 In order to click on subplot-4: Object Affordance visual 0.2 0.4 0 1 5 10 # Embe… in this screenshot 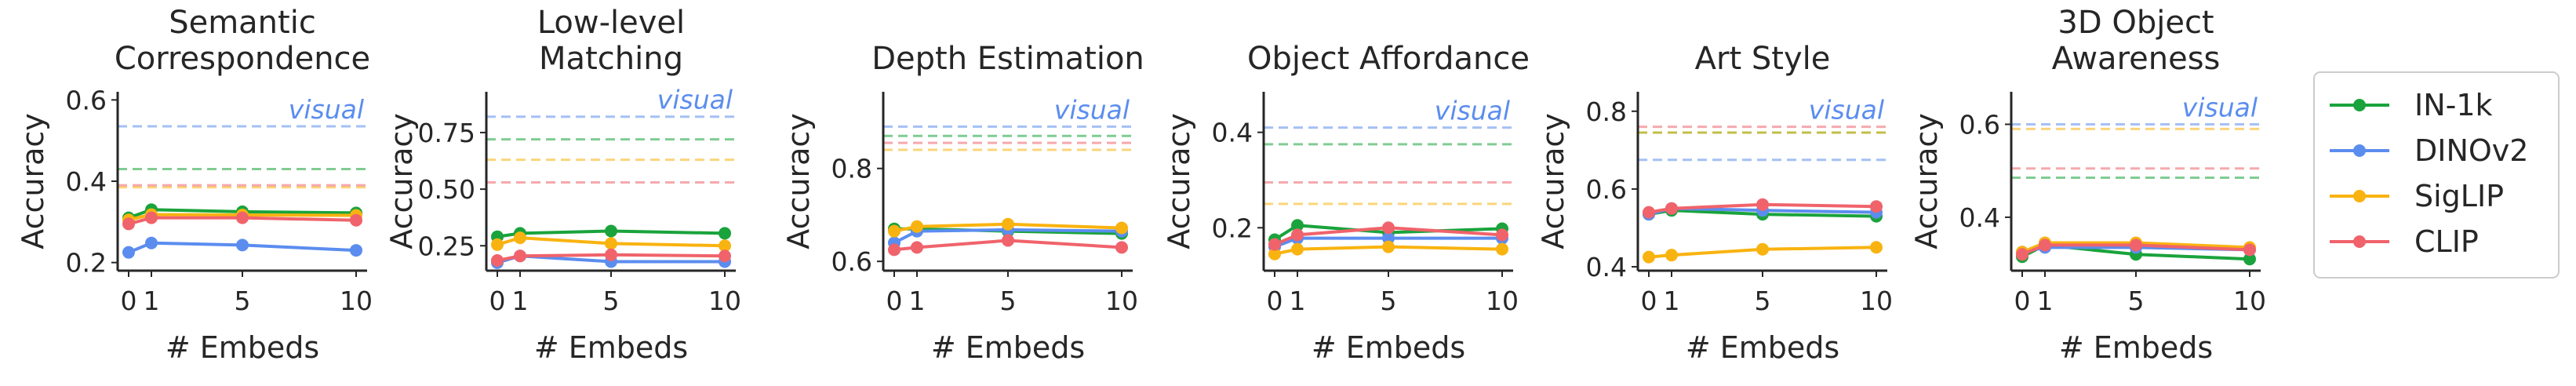, I will do `click(1346, 203)`.